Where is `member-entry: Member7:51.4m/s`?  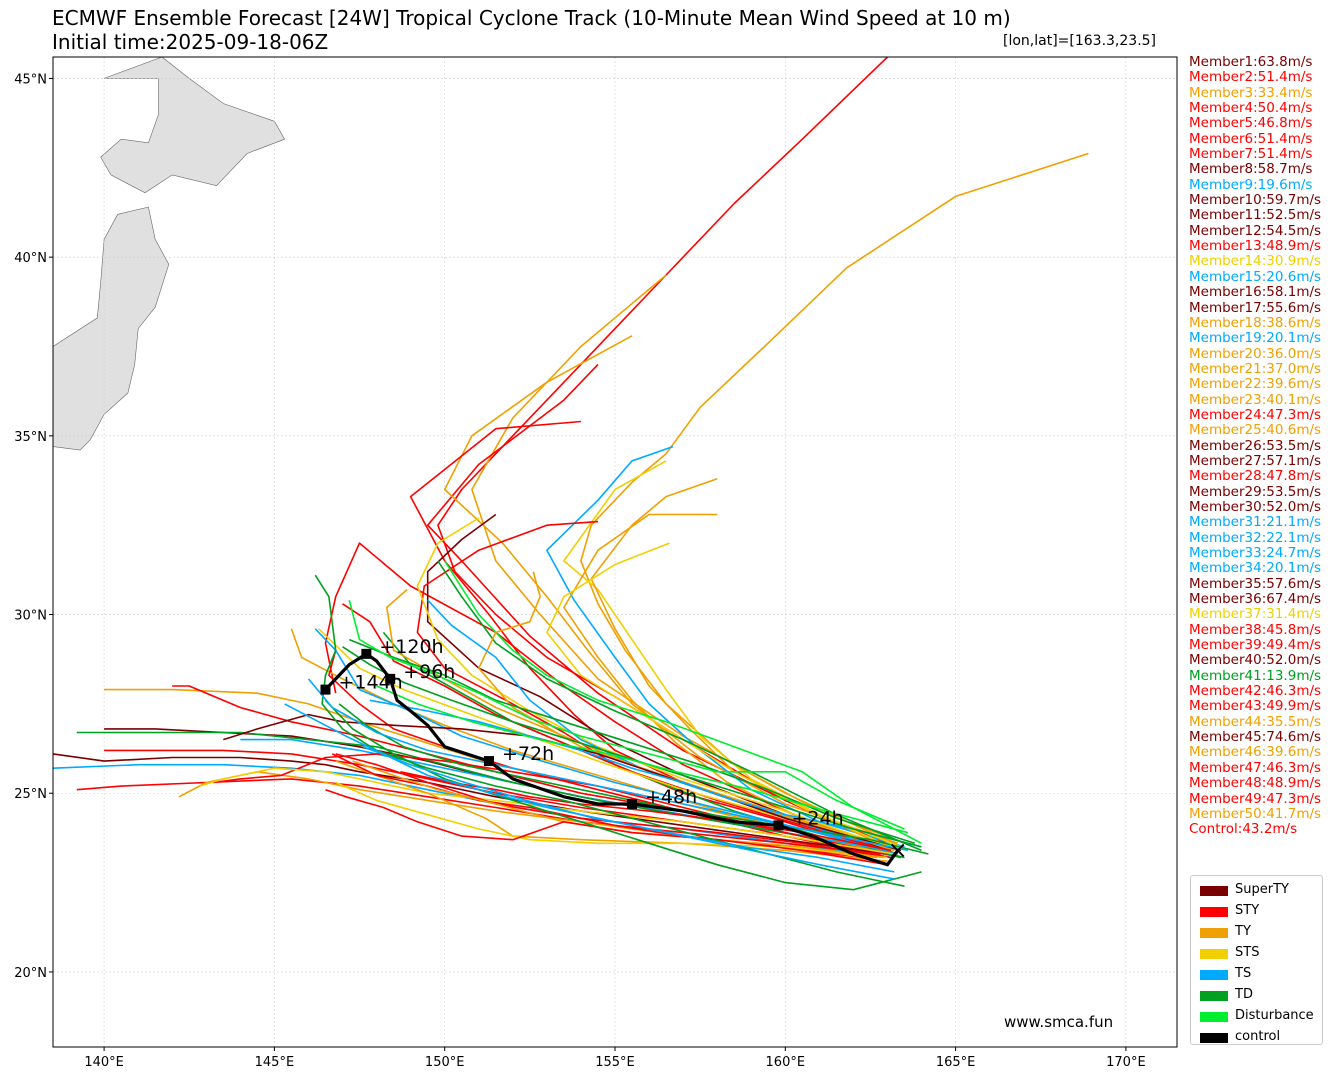
member-entry: Member7:51.4m/s is located at coordinates (1251, 154).